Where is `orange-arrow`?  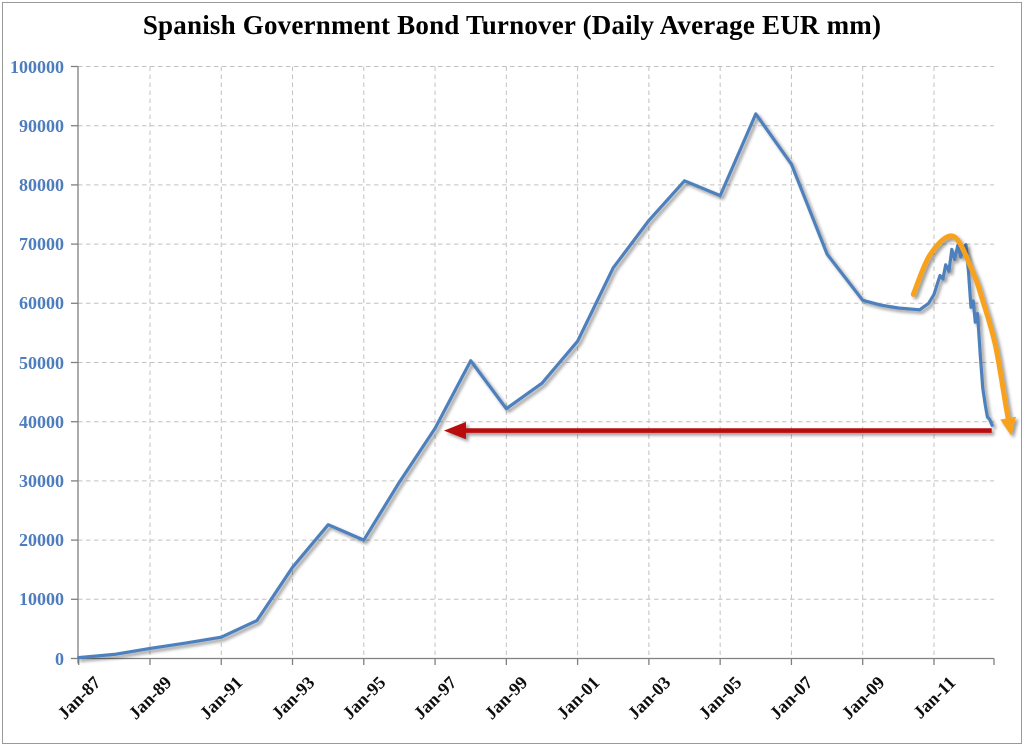
orange-arrow is located at coordinates (963, 334).